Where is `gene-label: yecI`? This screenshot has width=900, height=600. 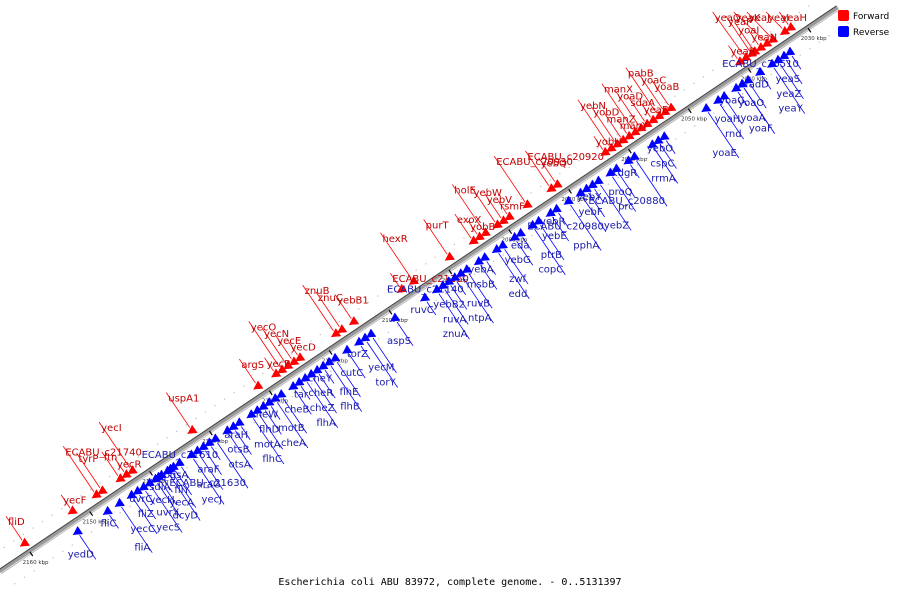 gene-label: yecI is located at coordinates (111, 428).